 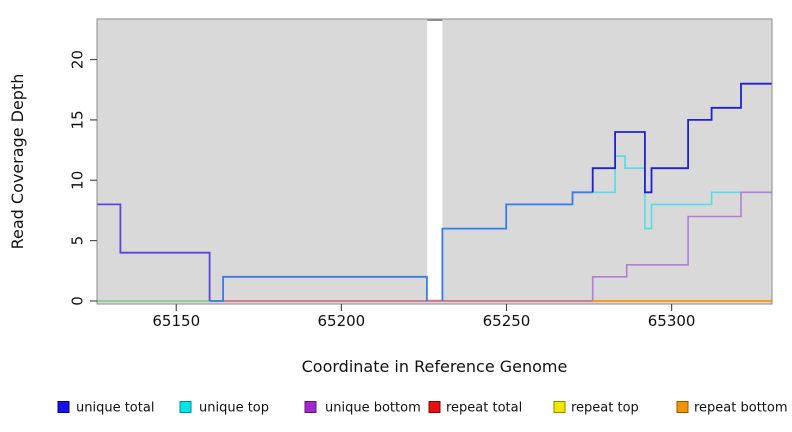 What do you see at coordinates (318, 288) in the screenshot?
I see `line-unique-total-mid` at bounding box center [318, 288].